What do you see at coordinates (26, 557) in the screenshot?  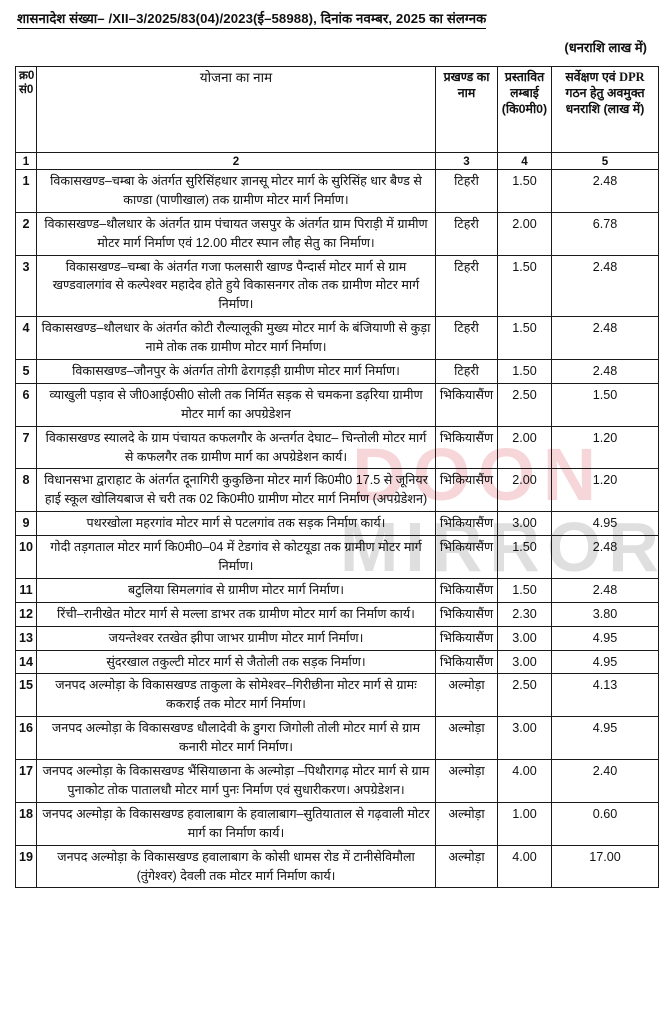 I see `row-serial-number: 10` at bounding box center [26, 557].